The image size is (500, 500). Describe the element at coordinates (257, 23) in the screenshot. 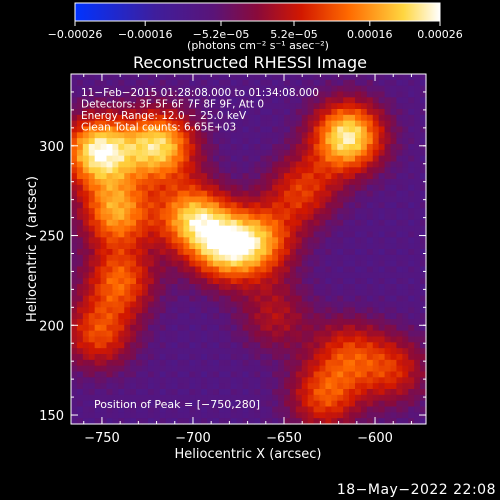

I see `colorbar-ticks` at that location.